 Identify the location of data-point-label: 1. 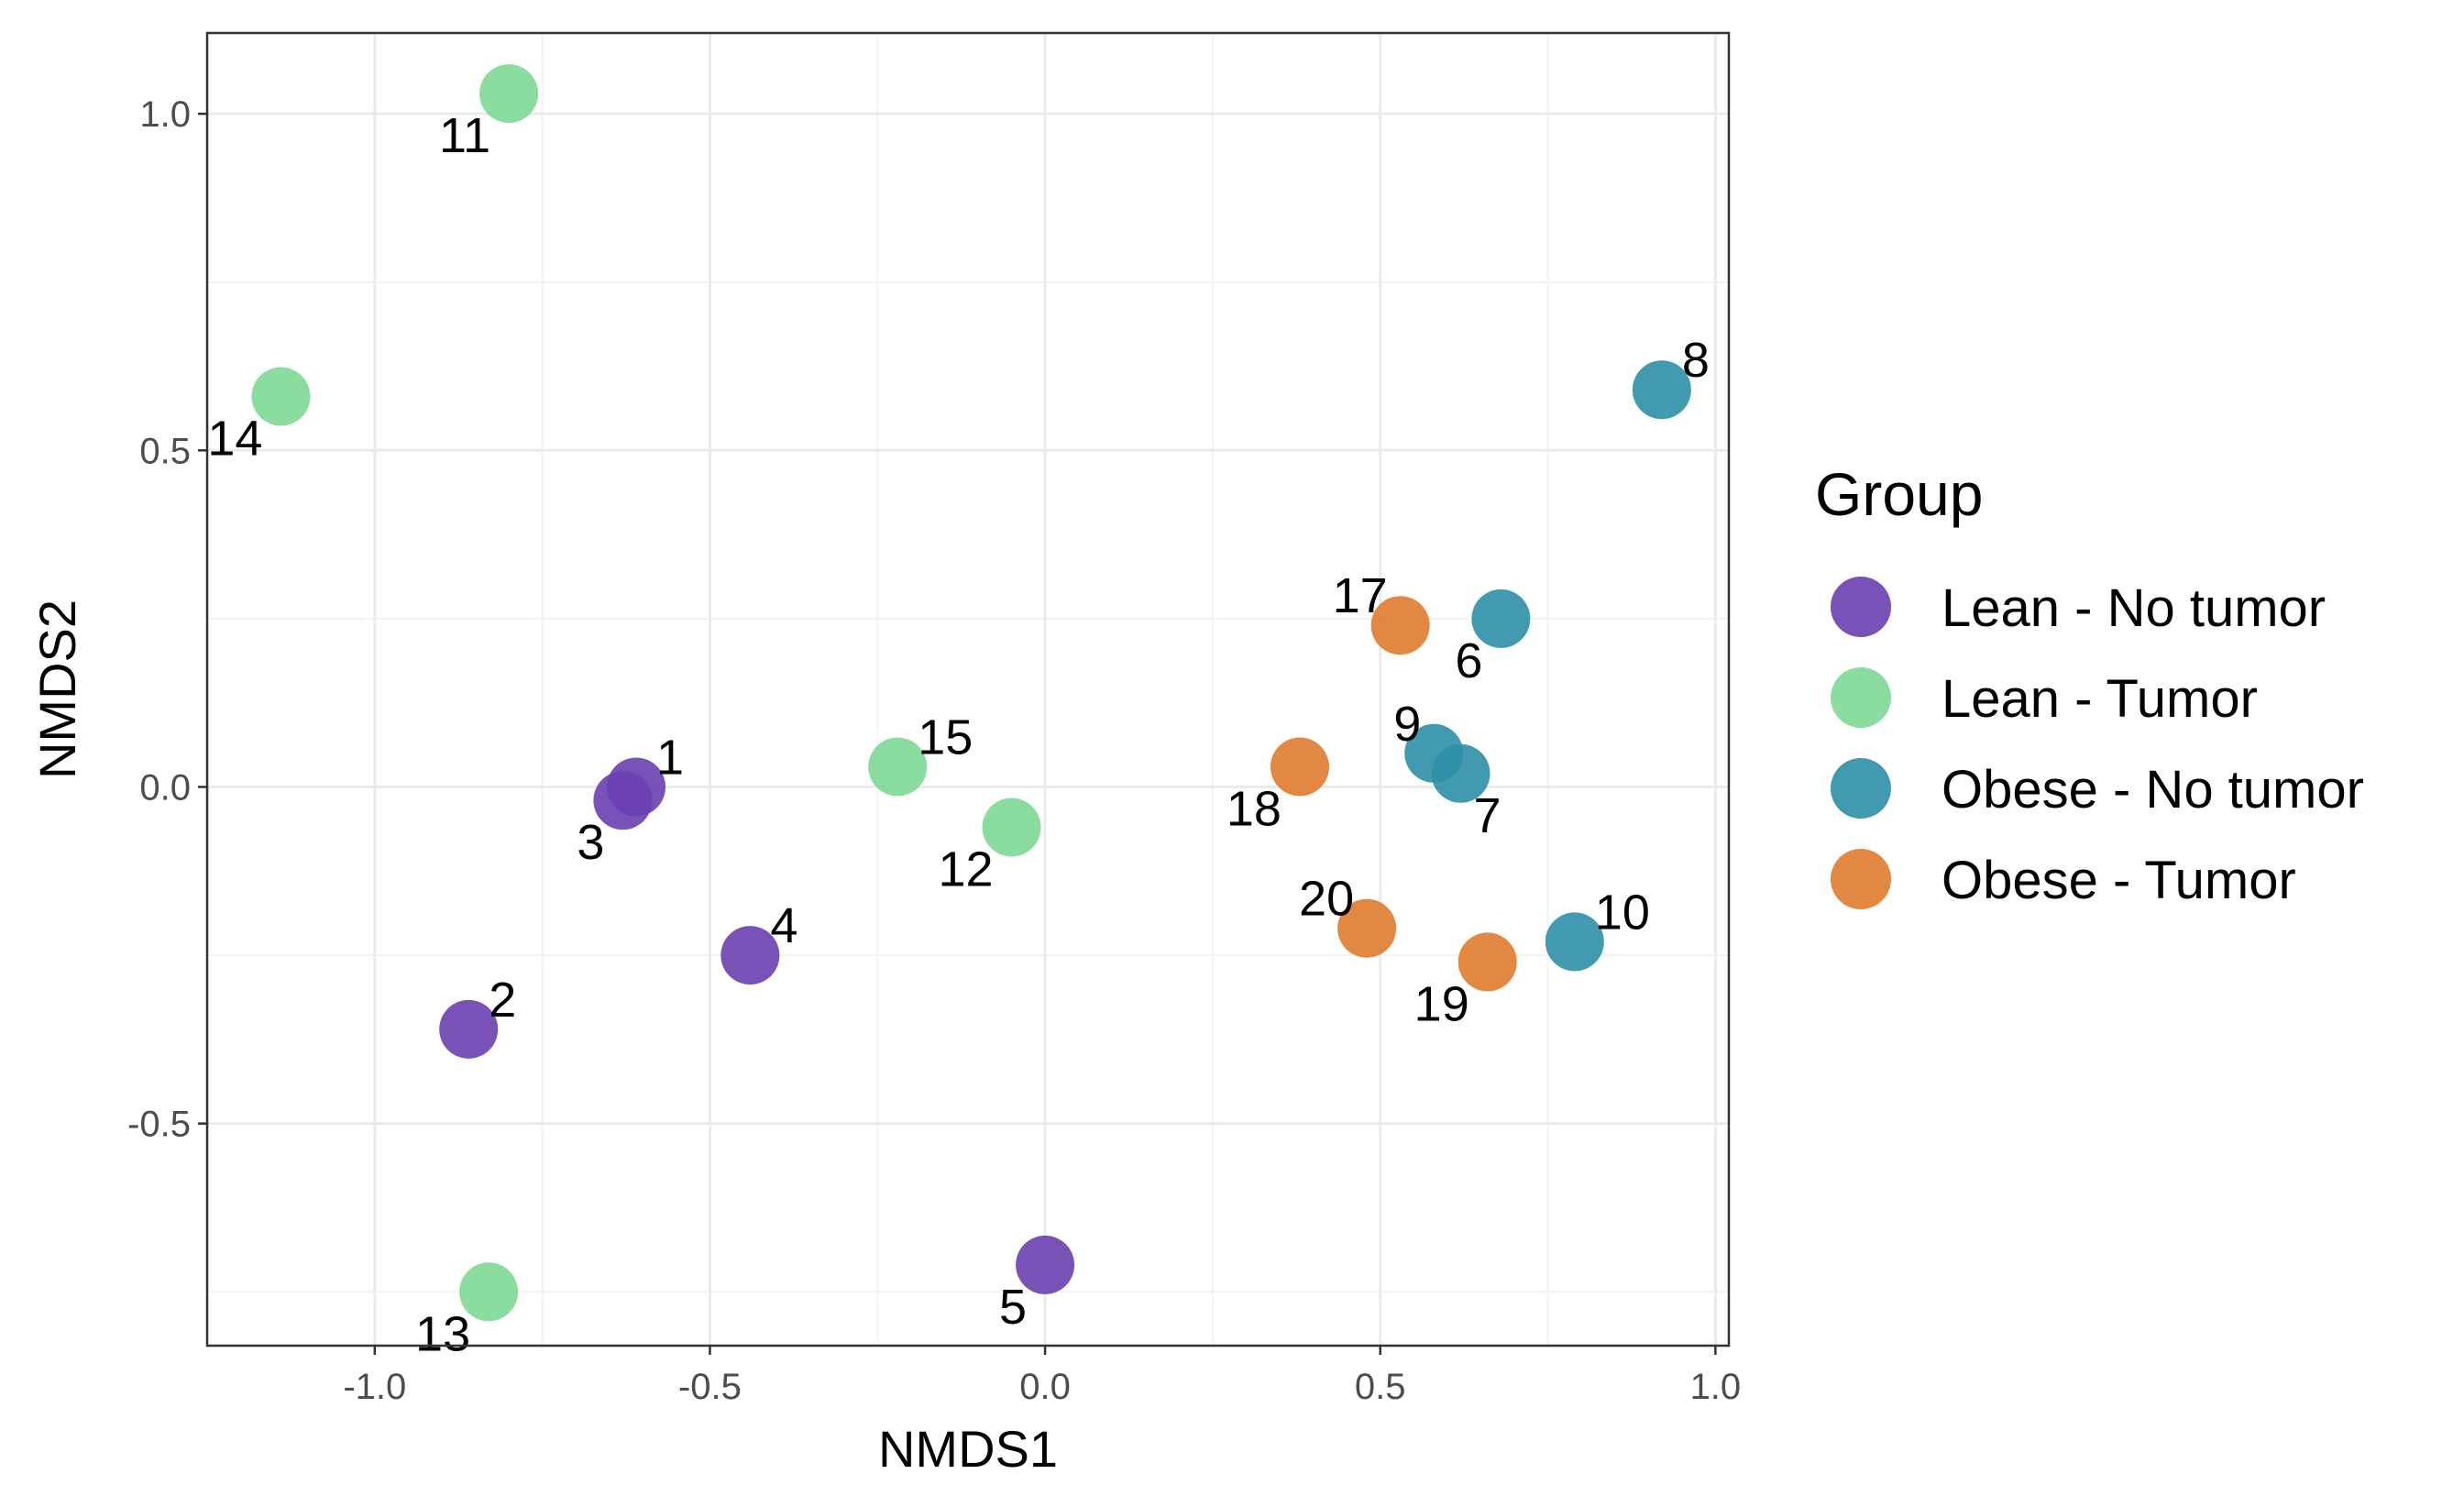
(670, 757).